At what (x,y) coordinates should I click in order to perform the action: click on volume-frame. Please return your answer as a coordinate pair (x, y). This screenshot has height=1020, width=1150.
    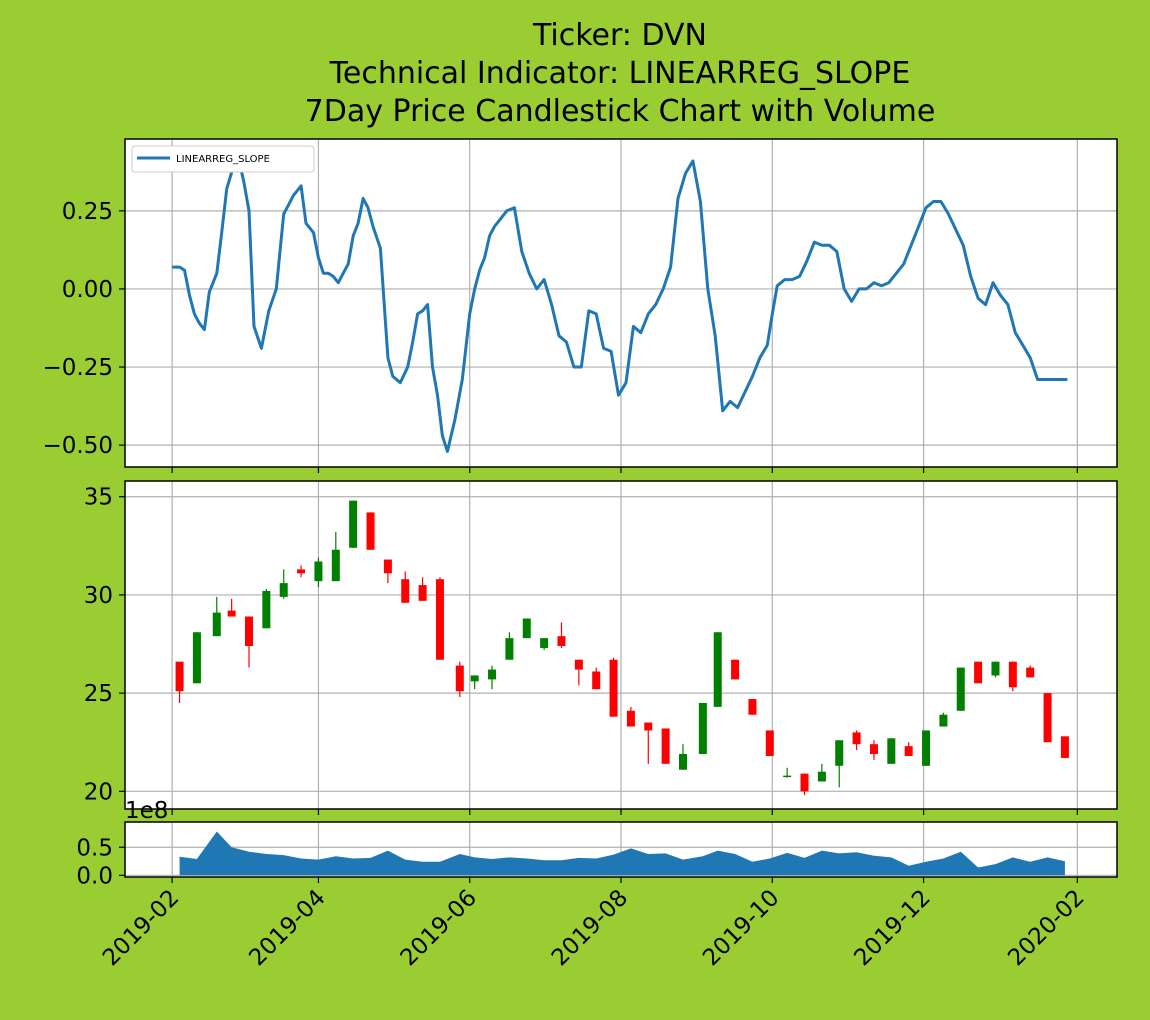
    Looking at the image, I should click on (621, 849).